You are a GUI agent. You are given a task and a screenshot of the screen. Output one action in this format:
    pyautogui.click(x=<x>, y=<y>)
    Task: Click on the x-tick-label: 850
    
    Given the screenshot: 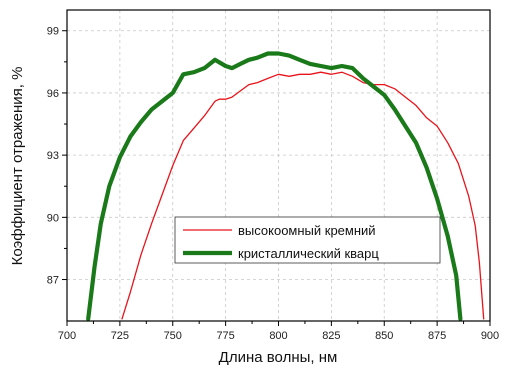 What is the action you would take?
    pyautogui.click(x=384, y=336)
    